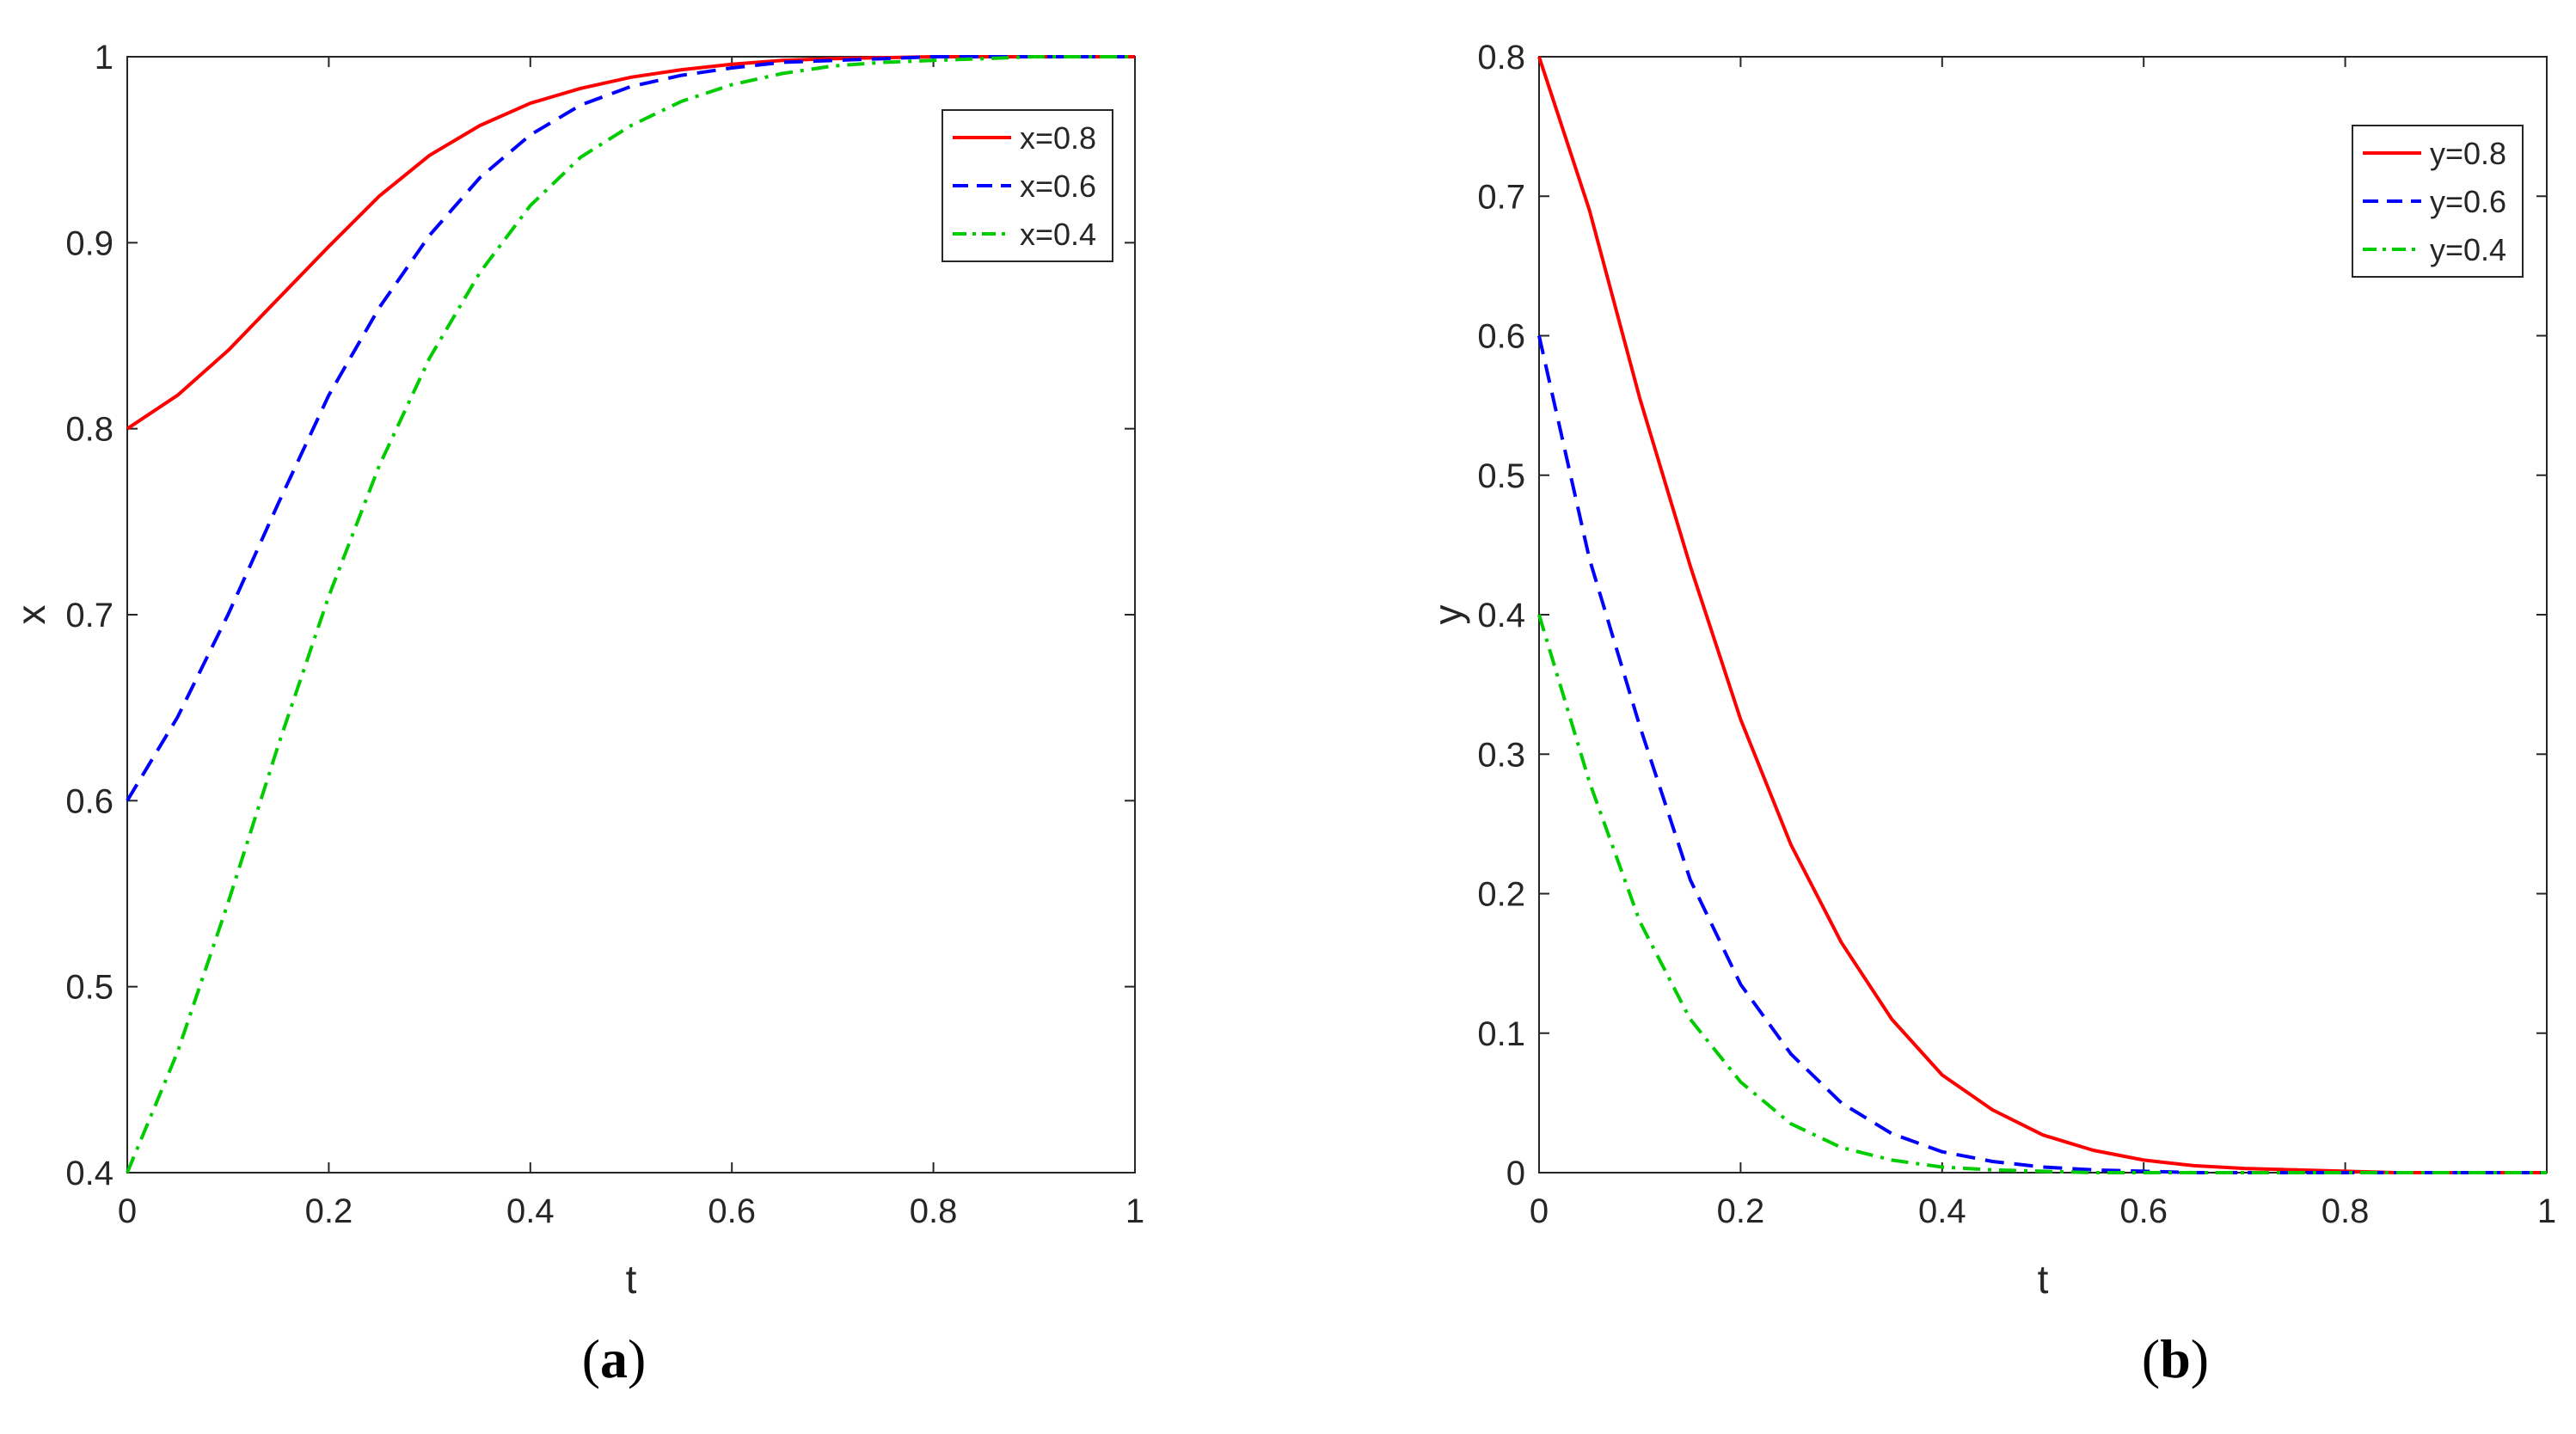 This screenshot has height=1434, width=2576. I want to click on legend: y=0.8 y=0.6 y=0.4, so click(2438, 201).